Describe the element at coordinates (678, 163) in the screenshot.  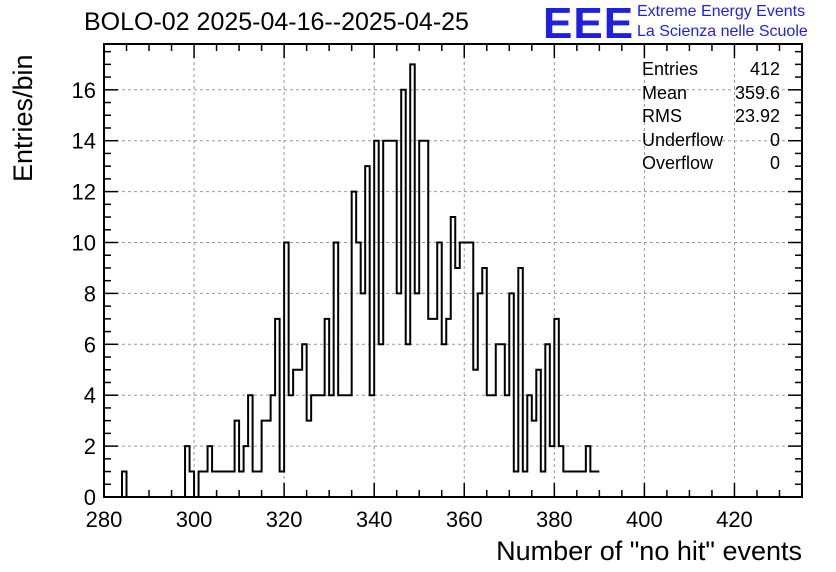
I see `stat-label: Overflow` at that location.